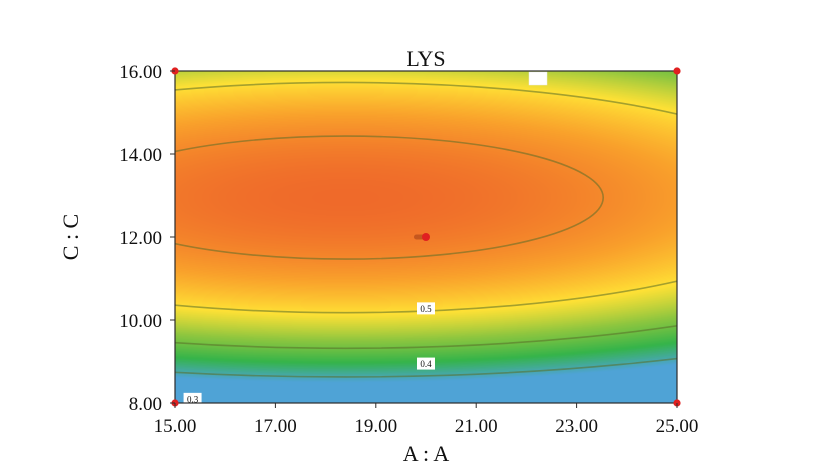 The height and width of the screenshot is (474, 825). Describe the element at coordinates (140, 321) in the screenshot. I see `y-tick-label: 10.00` at that location.